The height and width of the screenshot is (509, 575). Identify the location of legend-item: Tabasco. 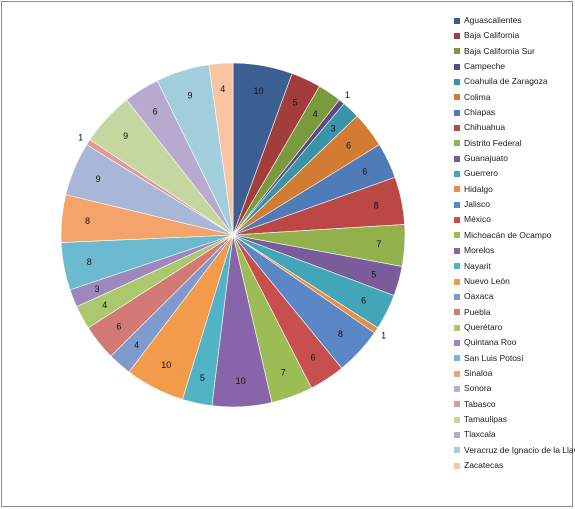
(514, 404).